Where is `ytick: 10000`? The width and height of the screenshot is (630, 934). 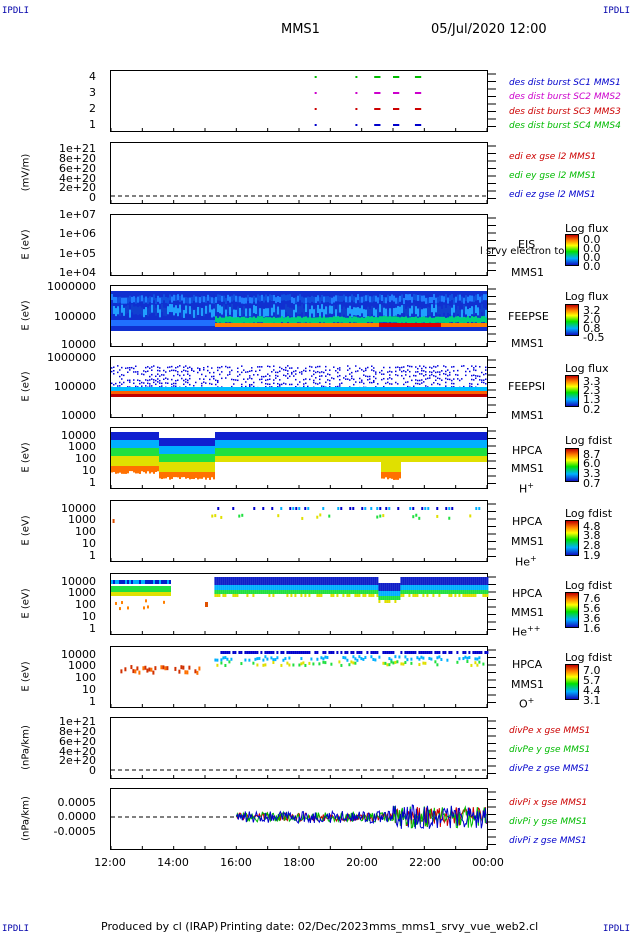
ytick: 10000 is located at coordinates (78, 581).